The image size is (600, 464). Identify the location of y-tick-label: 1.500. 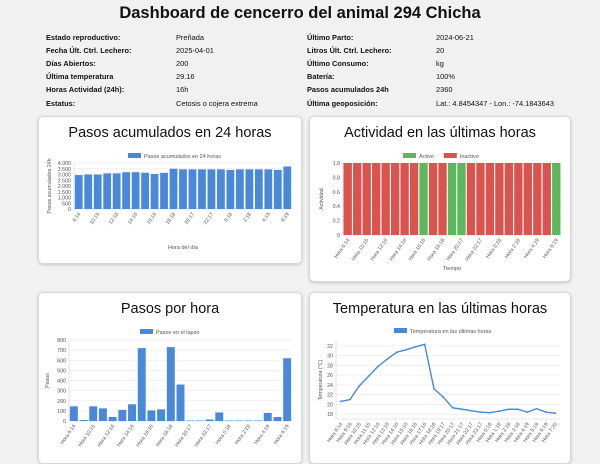
(64, 193).